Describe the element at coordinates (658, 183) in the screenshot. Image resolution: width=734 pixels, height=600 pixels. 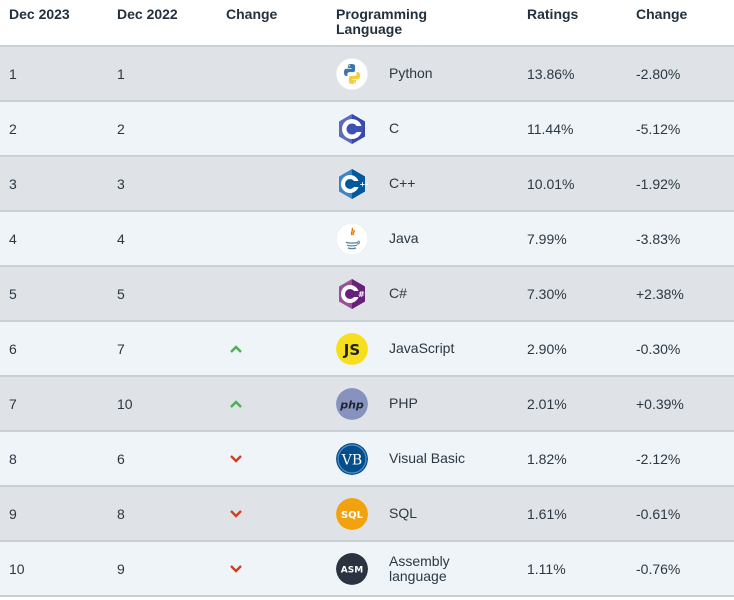
I see `change-value: -1.92%` at that location.